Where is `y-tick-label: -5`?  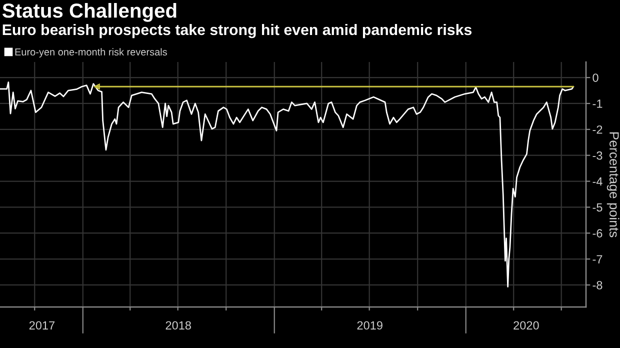
y-tick-label: -5 is located at coordinates (597, 207).